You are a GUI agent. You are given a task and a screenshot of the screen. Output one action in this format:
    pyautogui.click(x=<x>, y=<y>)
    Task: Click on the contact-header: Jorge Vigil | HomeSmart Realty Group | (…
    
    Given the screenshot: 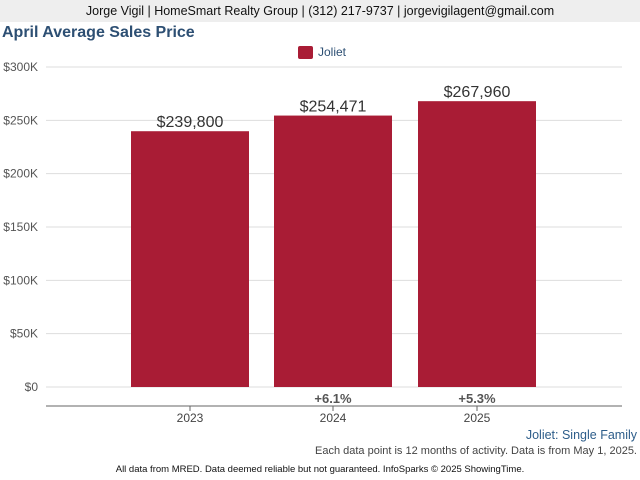 What is the action you would take?
    pyautogui.click(x=320, y=11)
    